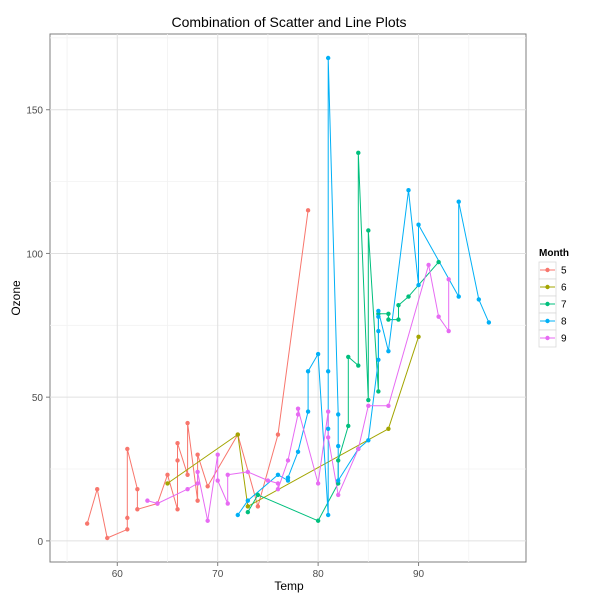 This screenshot has height=600, width=600. What do you see at coordinates (38, 398) in the screenshot?
I see `y-tick-label: 50` at bounding box center [38, 398].